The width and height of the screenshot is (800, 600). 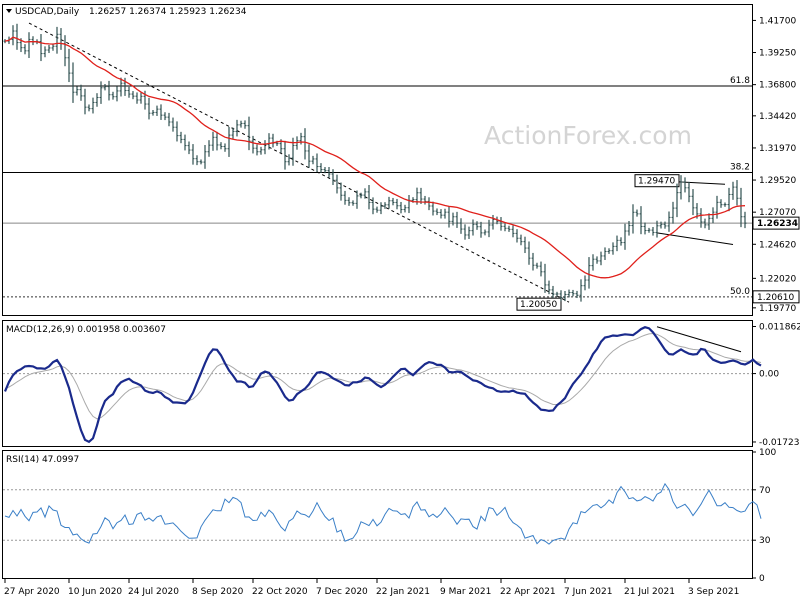 What do you see at coordinates (588, 592) in the screenshot?
I see `x-tick-label: 7 Jun 2021` at bounding box center [588, 592].